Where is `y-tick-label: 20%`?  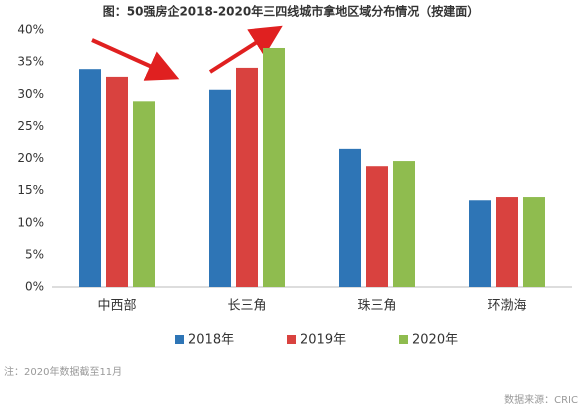 y-tick-label: 20% is located at coordinates (30, 158).